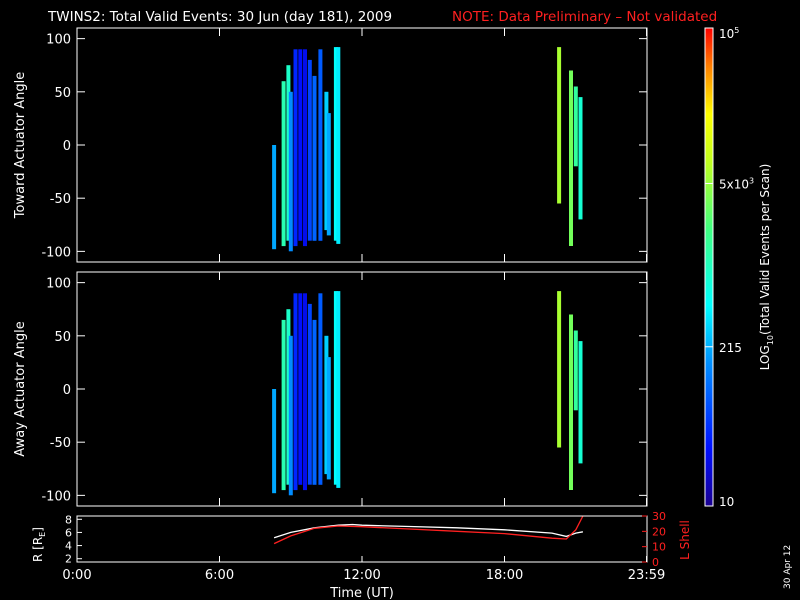 This screenshot has height=600, width=800. I want to click on colorbar-ticks: 10 215 5x10³ 105, so click(729, 267).